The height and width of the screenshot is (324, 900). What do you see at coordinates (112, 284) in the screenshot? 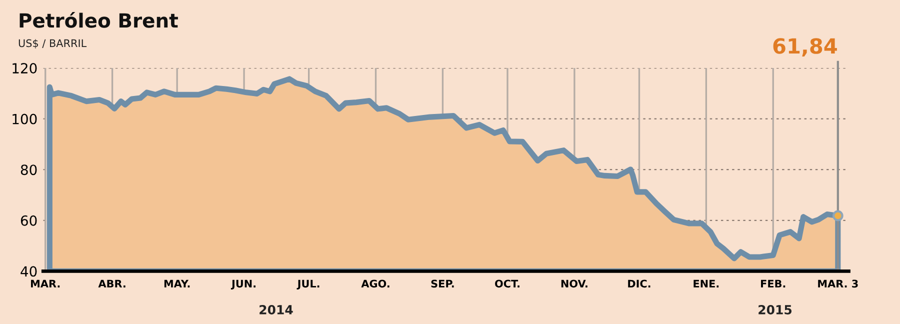
I see `x-tick-label: ABR.` at bounding box center [112, 284].